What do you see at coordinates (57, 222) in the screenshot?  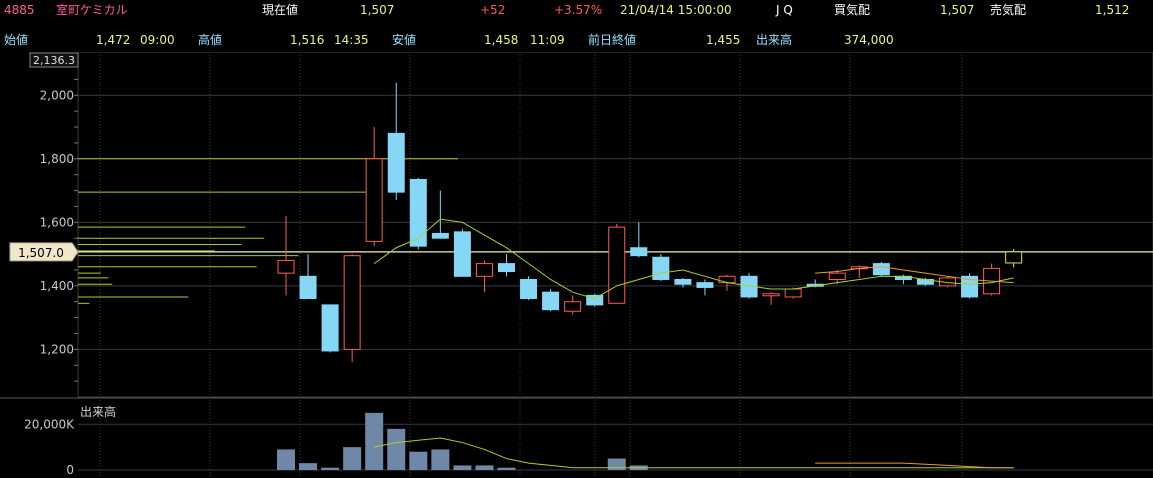 I see `price-tick-label: 1,600` at bounding box center [57, 222].